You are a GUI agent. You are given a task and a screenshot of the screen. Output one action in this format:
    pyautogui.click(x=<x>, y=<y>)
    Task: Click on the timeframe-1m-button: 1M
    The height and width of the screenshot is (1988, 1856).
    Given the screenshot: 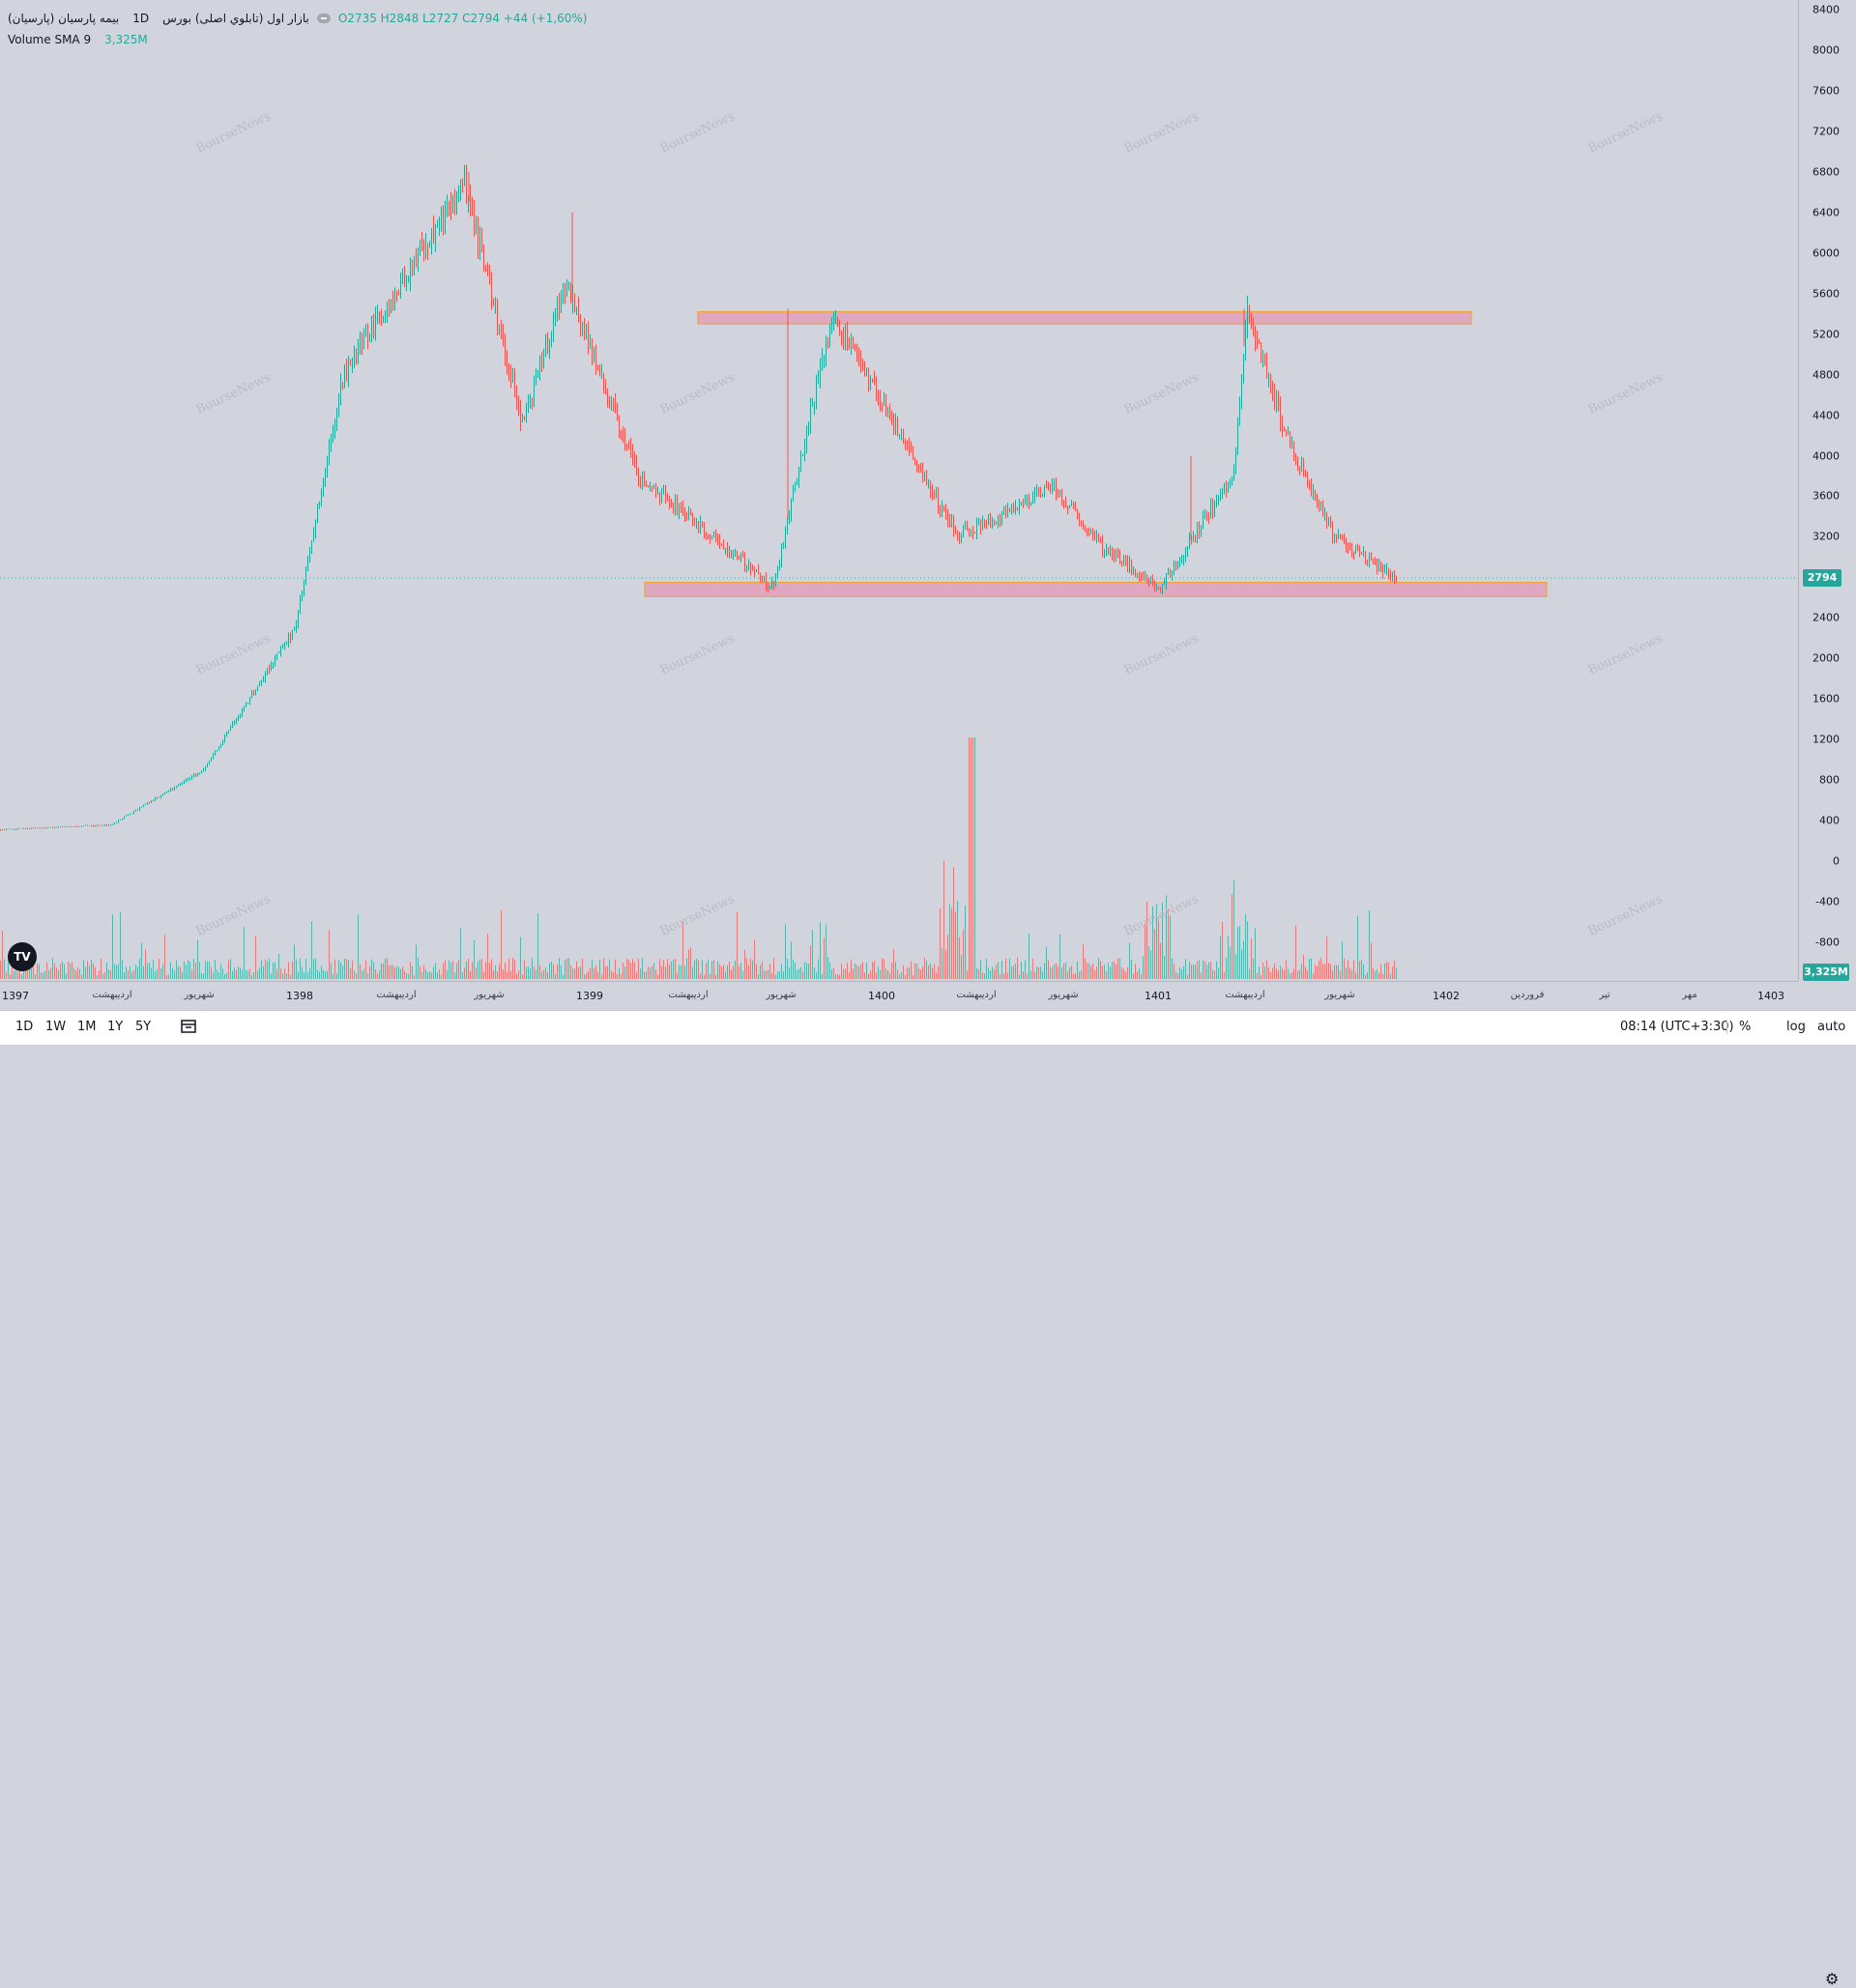 What is the action you would take?
    pyautogui.click(x=87, y=1027)
    